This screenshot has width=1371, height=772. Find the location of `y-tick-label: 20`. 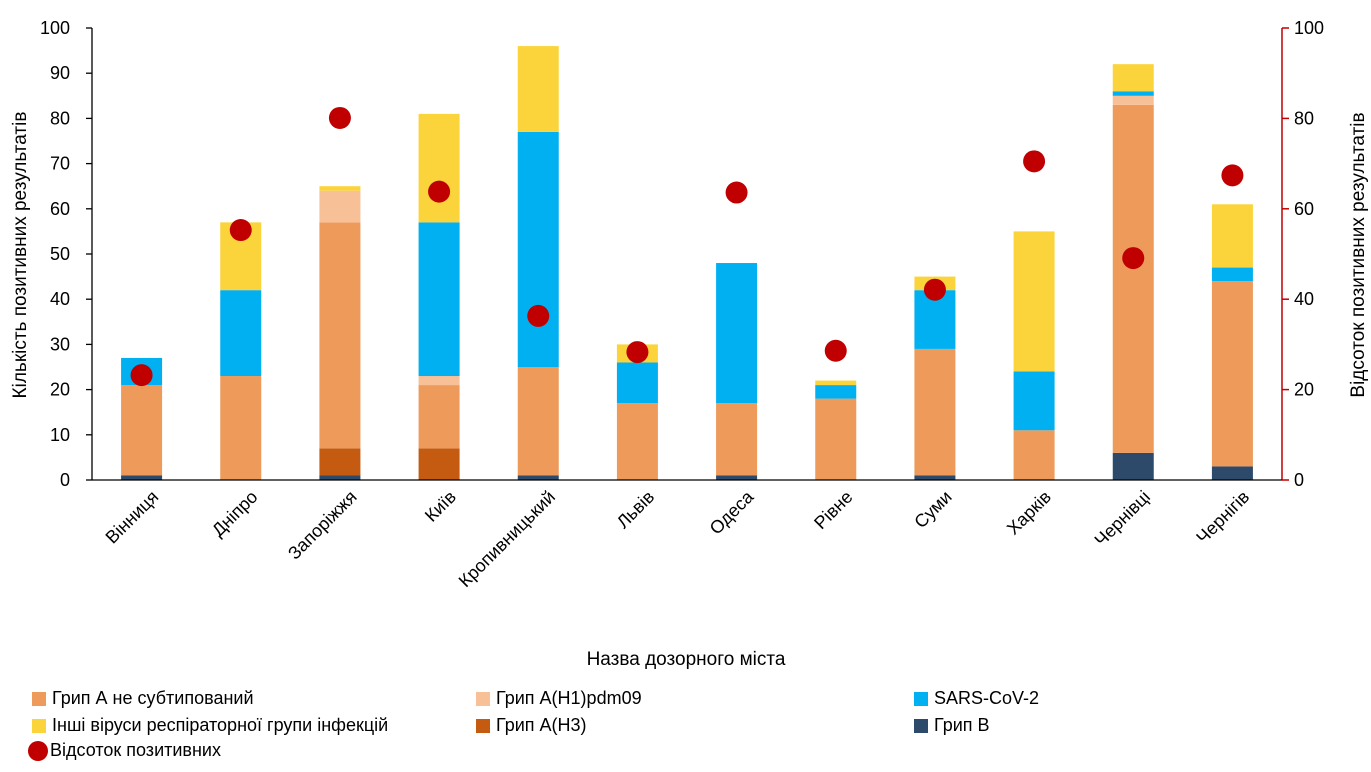

y-tick-label: 20 is located at coordinates (60, 390).